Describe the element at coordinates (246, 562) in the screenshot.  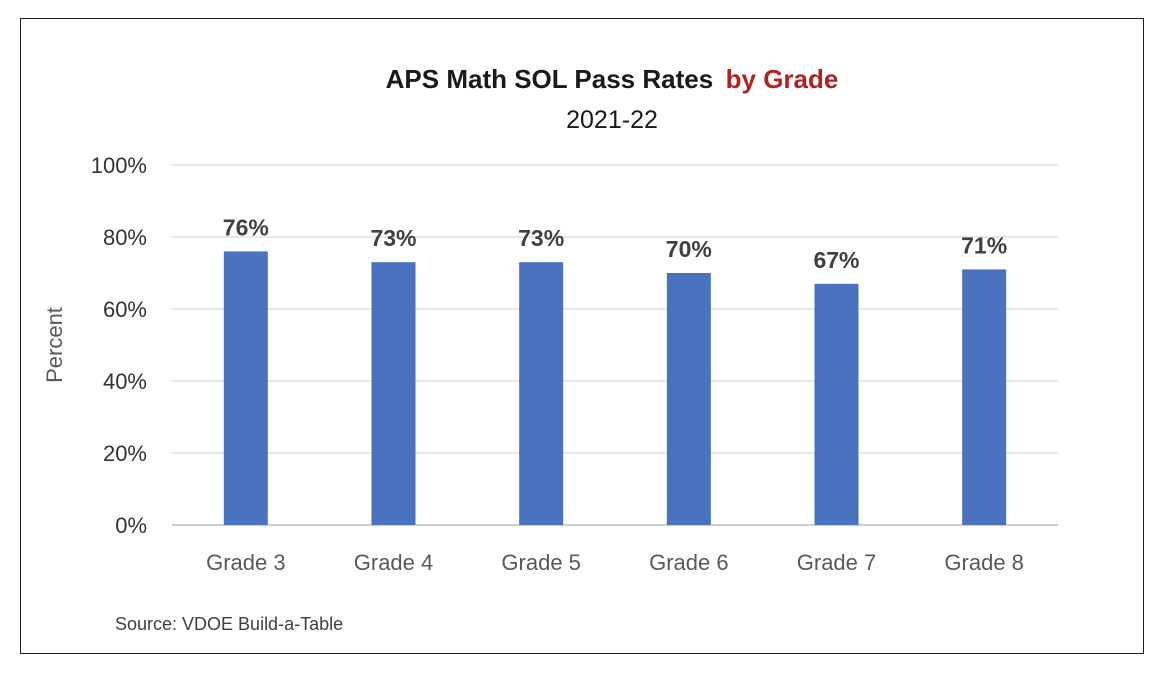
I see `x-tick-label-grade-3: Grade 3` at that location.